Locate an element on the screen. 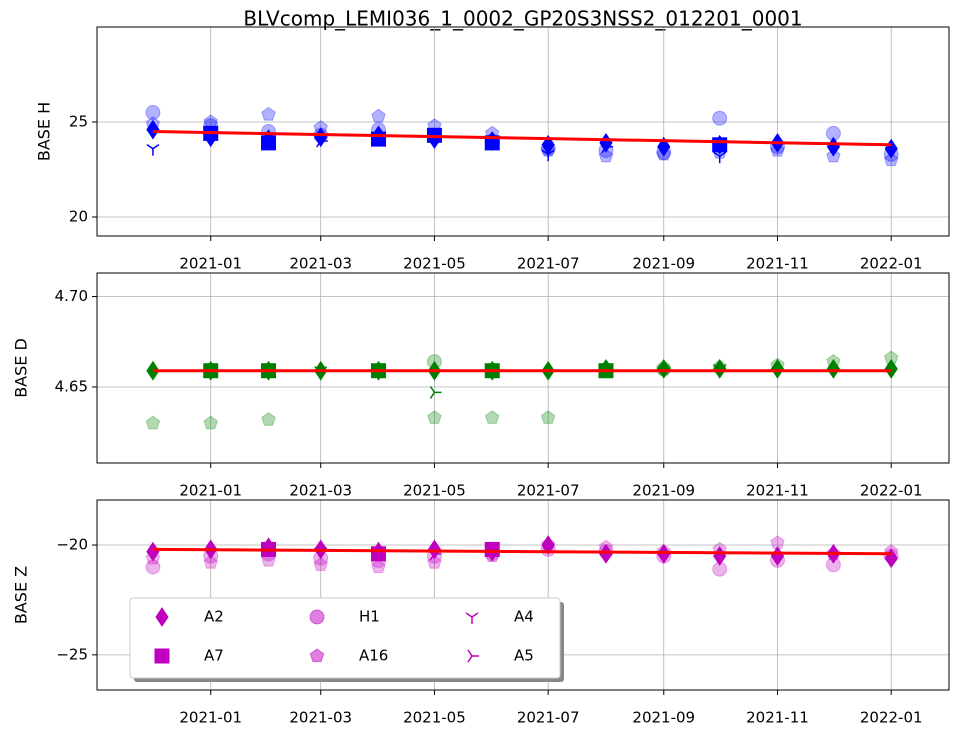 This screenshot has width=969, height=731. y-tick-label: −25 is located at coordinates (72, 654).